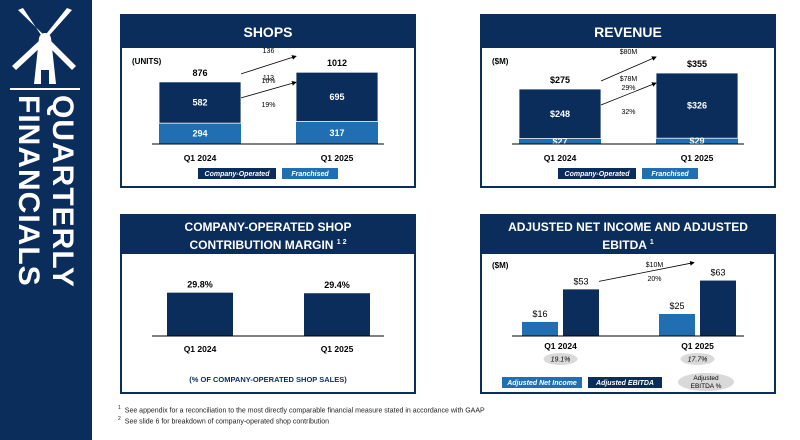 The image size is (800, 440). I want to click on ebitda-margin-label: 19.1%, so click(561, 360).